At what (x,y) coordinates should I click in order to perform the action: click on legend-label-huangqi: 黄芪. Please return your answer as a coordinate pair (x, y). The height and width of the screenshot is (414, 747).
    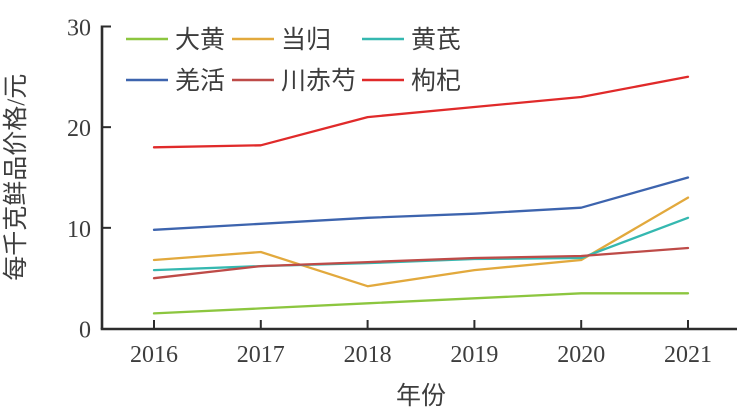
    Looking at the image, I should click on (436, 40).